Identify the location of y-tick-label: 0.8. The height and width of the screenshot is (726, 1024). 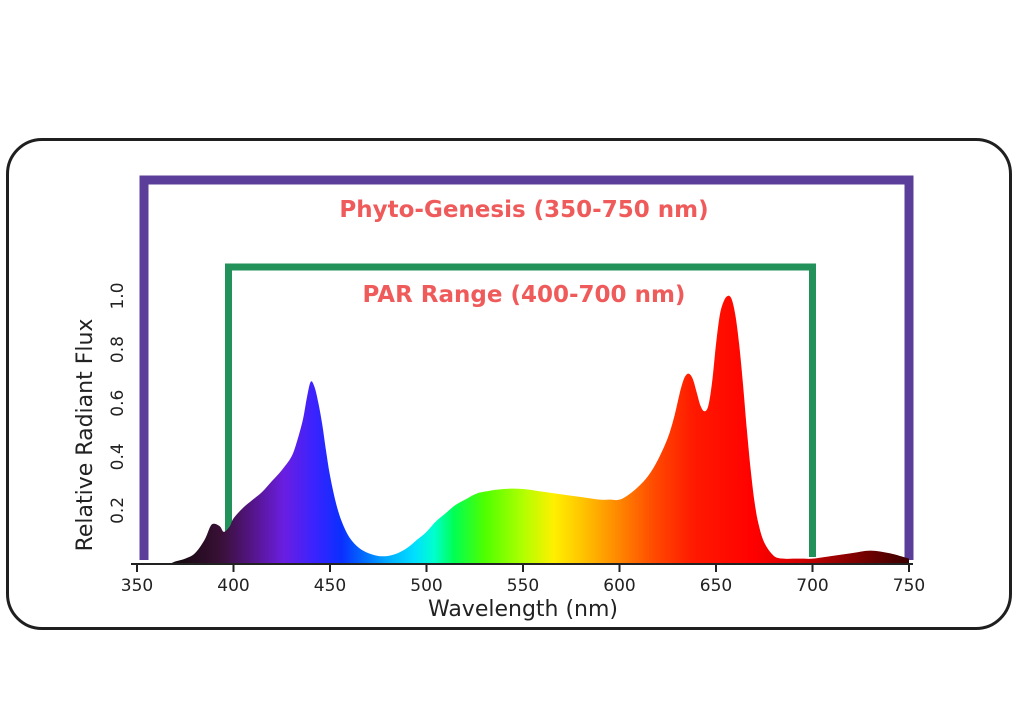
(118, 349).